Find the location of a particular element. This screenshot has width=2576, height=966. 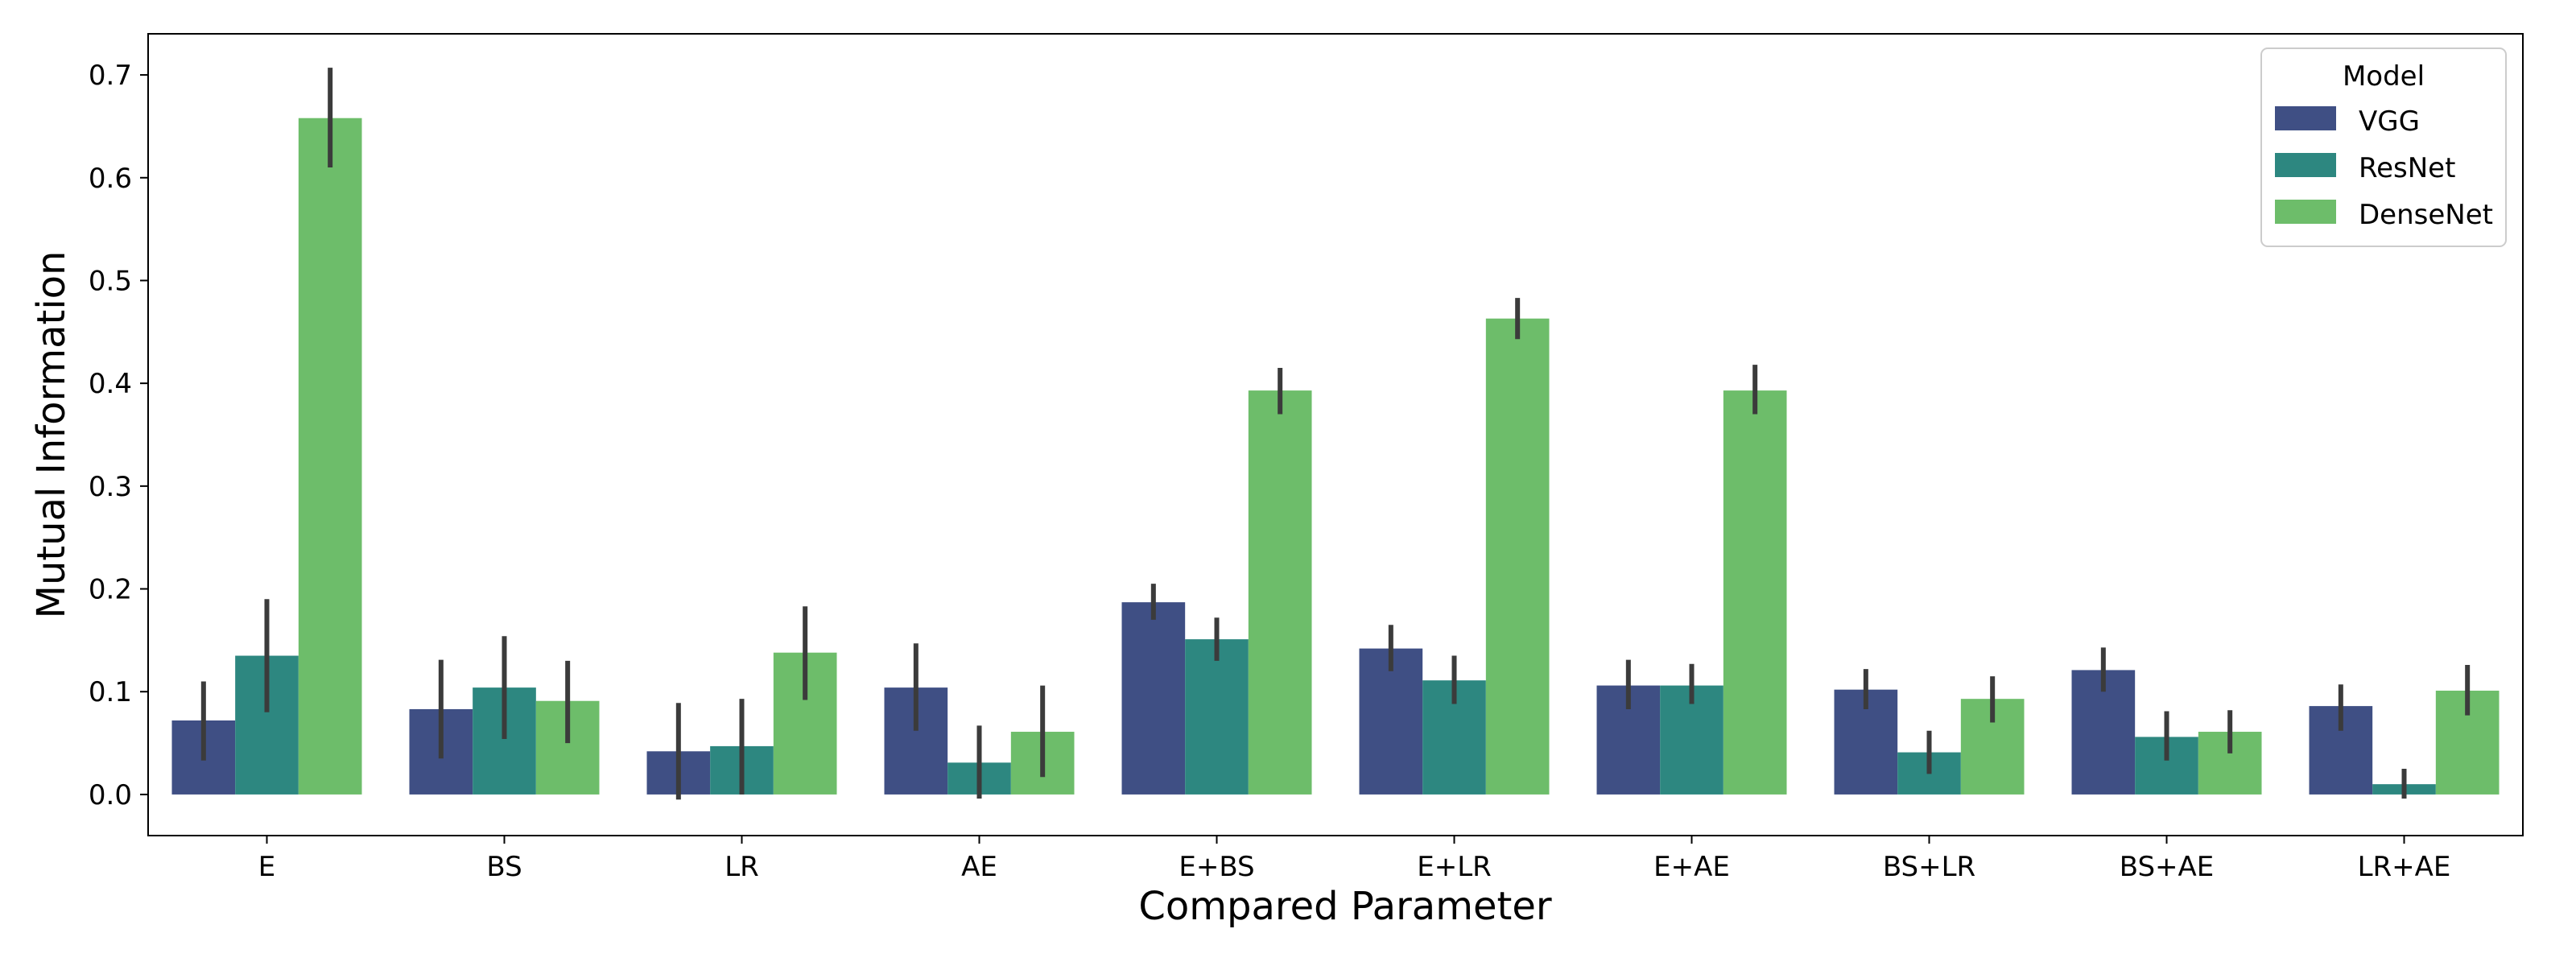

bar-vgg-e-plus-bs is located at coordinates (1153, 698).